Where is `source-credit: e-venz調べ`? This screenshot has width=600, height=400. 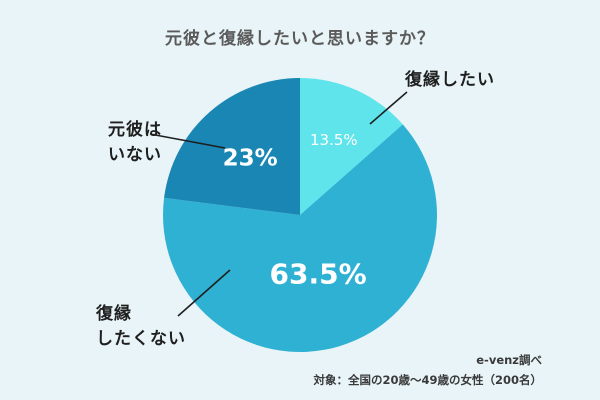
source-credit: e-venz調べ is located at coordinates (509, 360).